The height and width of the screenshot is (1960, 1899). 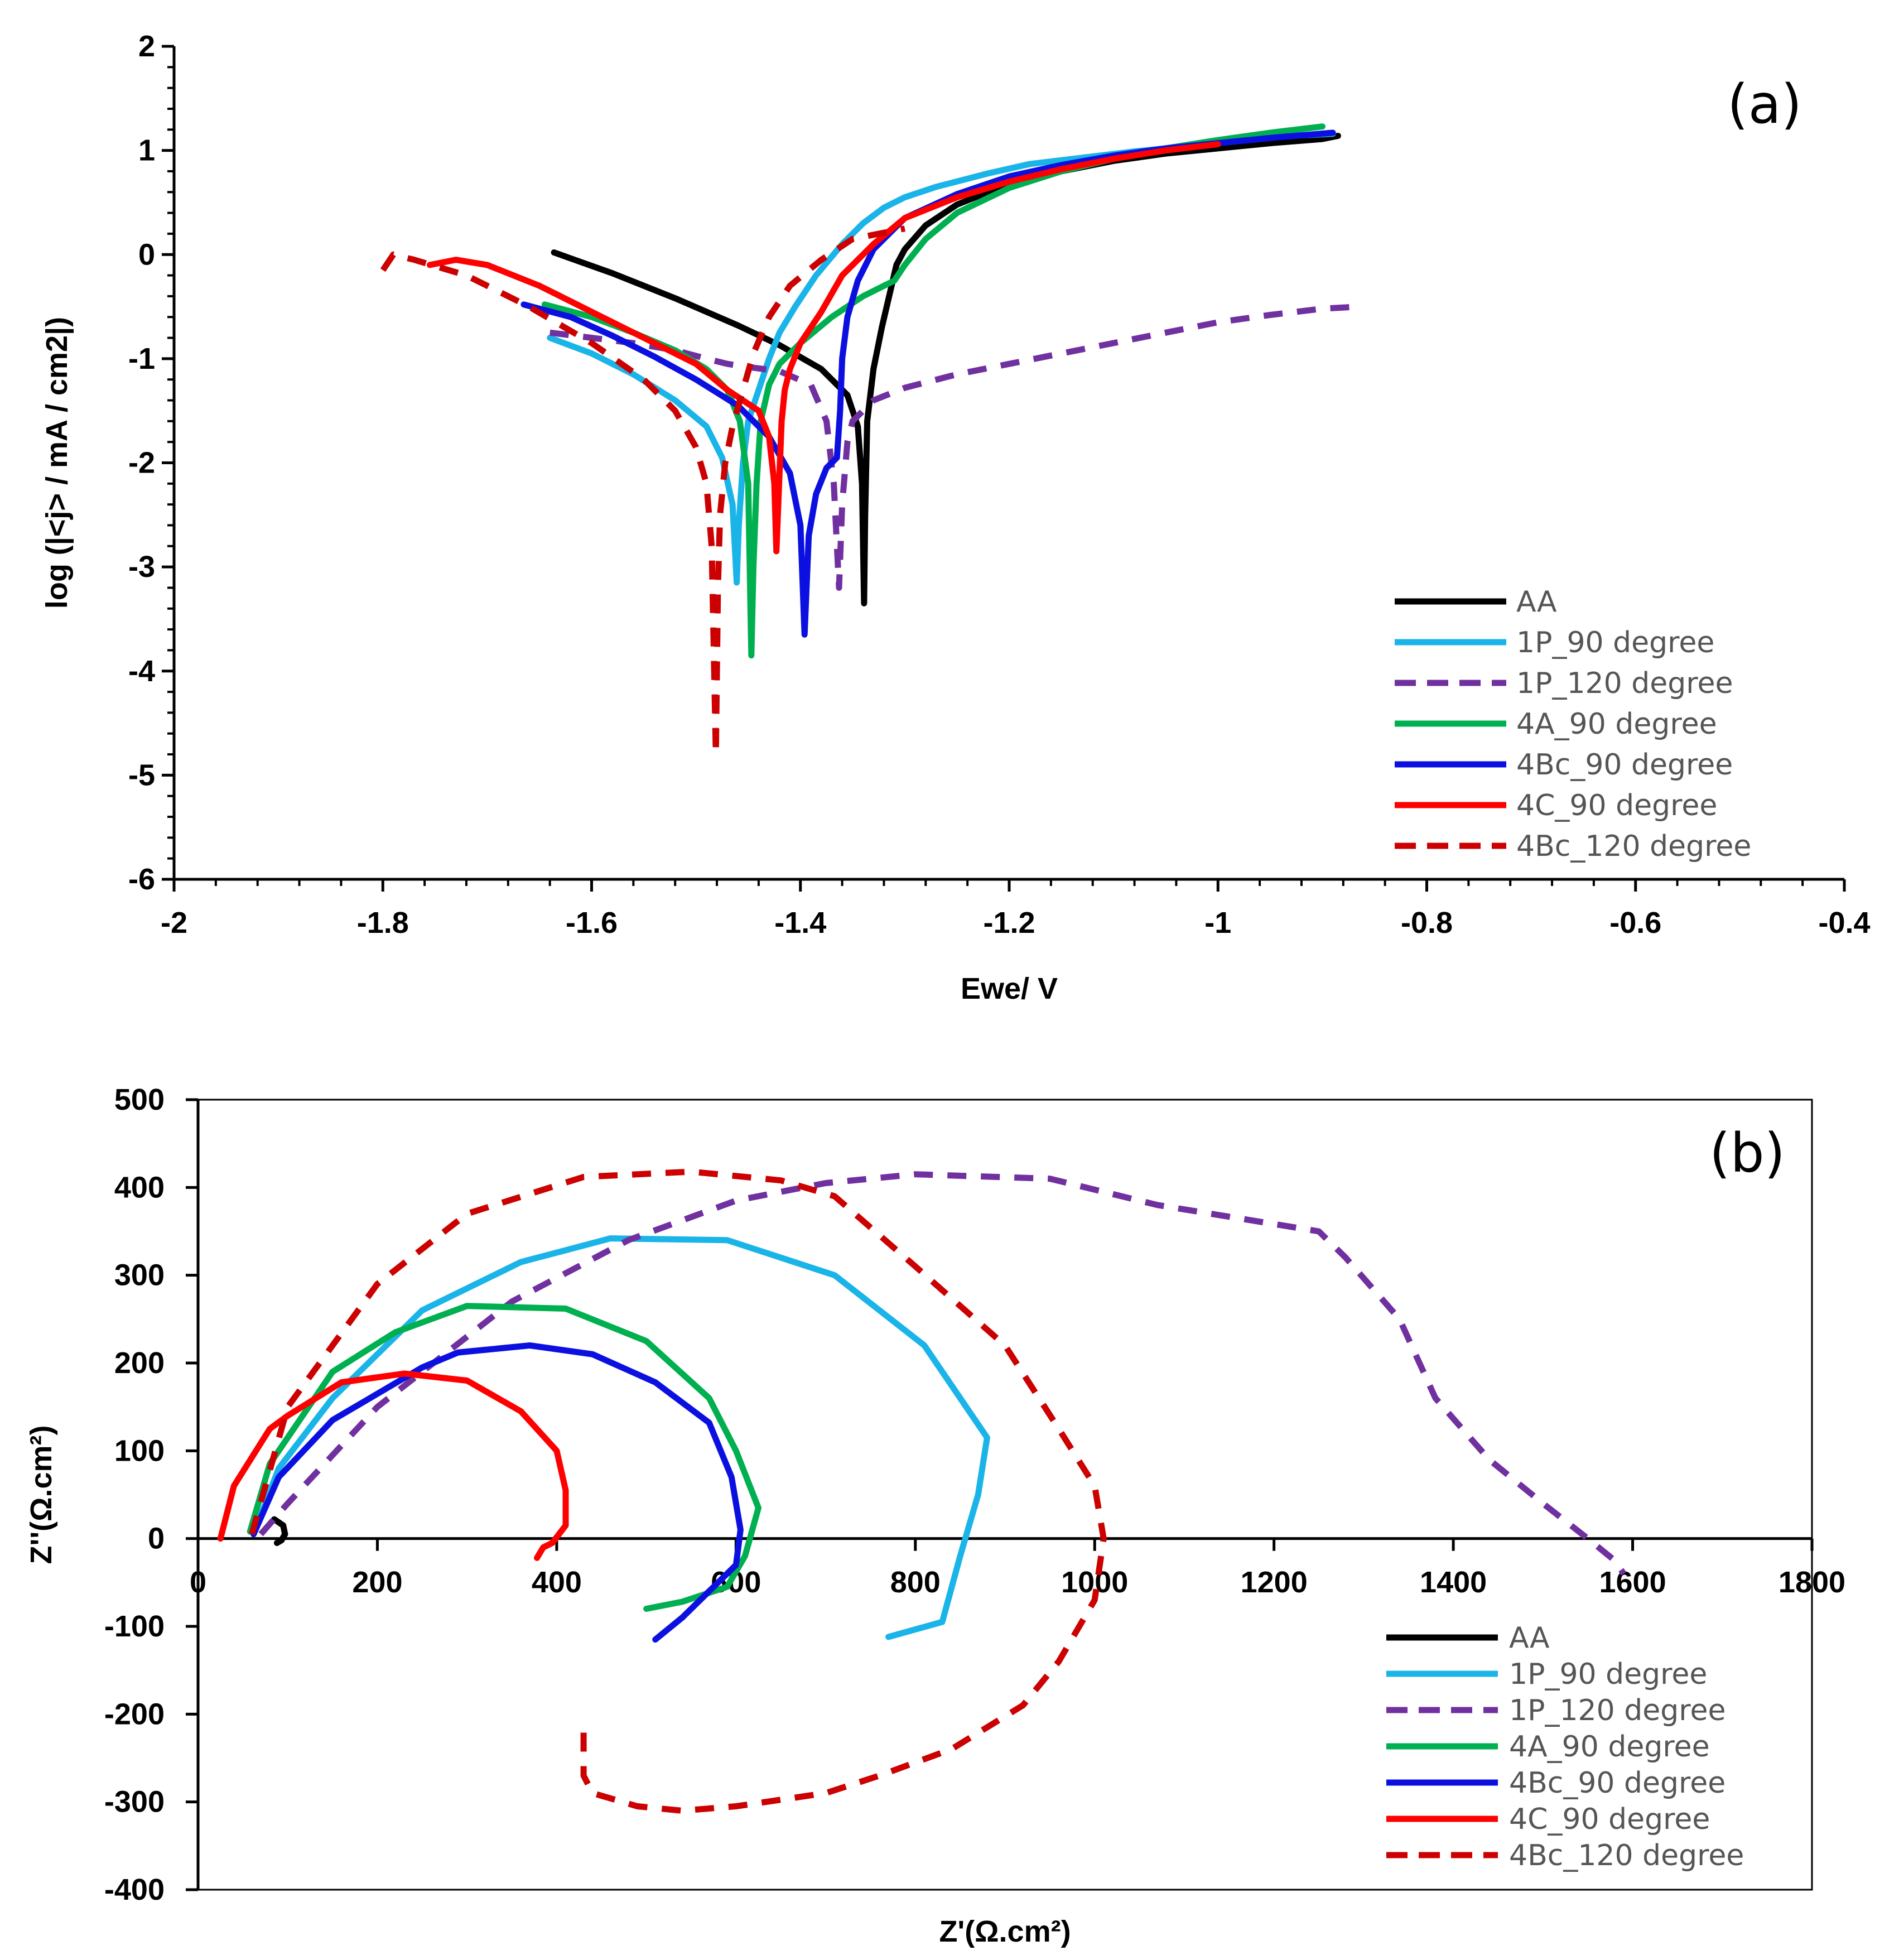 I want to click on y-axis-title: log (|<j> / mA / cm2|), so click(x=57, y=463).